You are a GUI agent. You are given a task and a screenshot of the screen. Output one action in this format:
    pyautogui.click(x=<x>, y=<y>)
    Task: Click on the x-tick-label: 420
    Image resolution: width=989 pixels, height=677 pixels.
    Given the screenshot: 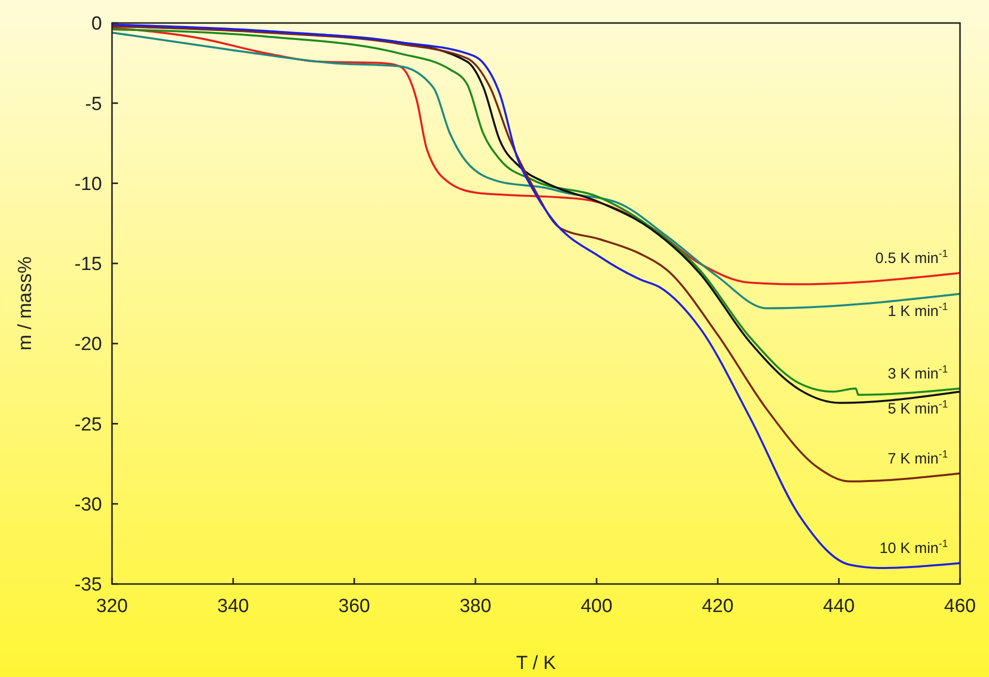 What is the action you would take?
    pyautogui.click(x=718, y=606)
    